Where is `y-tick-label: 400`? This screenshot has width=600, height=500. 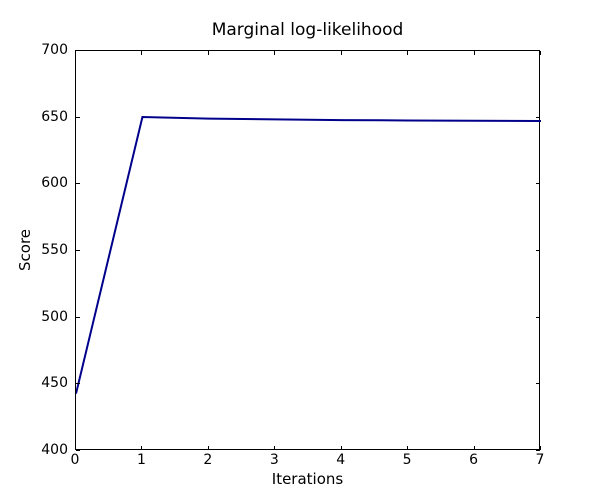
y-tick-label: 400 is located at coordinates (54, 450).